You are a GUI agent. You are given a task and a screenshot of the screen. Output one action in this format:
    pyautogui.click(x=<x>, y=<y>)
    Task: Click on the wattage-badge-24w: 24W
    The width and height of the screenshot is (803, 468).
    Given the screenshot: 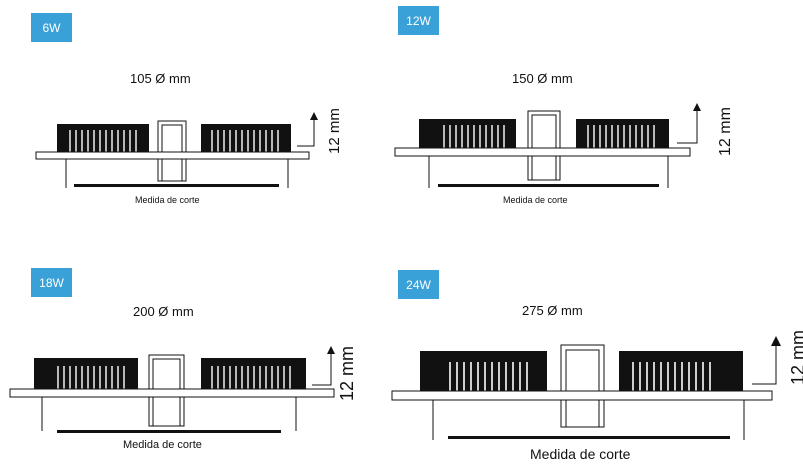 What is the action you would take?
    pyautogui.click(x=418, y=284)
    